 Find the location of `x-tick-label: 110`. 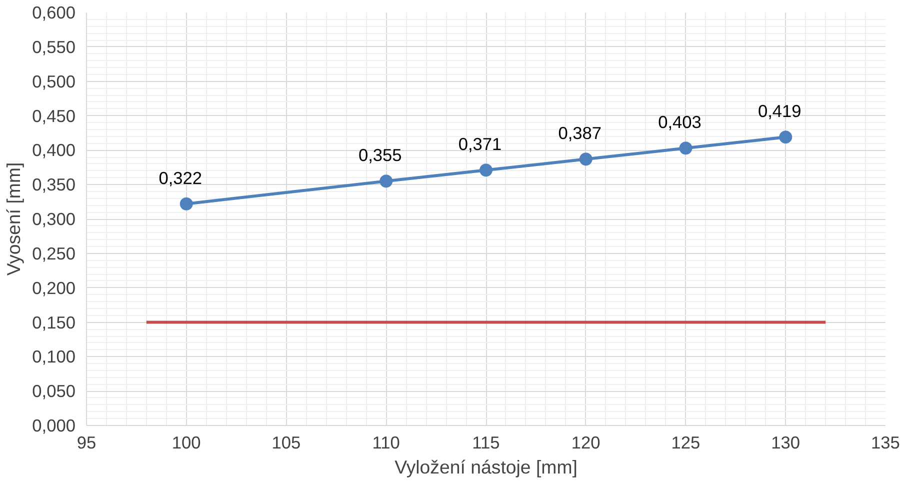

x-tick-label: 110 is located at coordinates (386, 442).